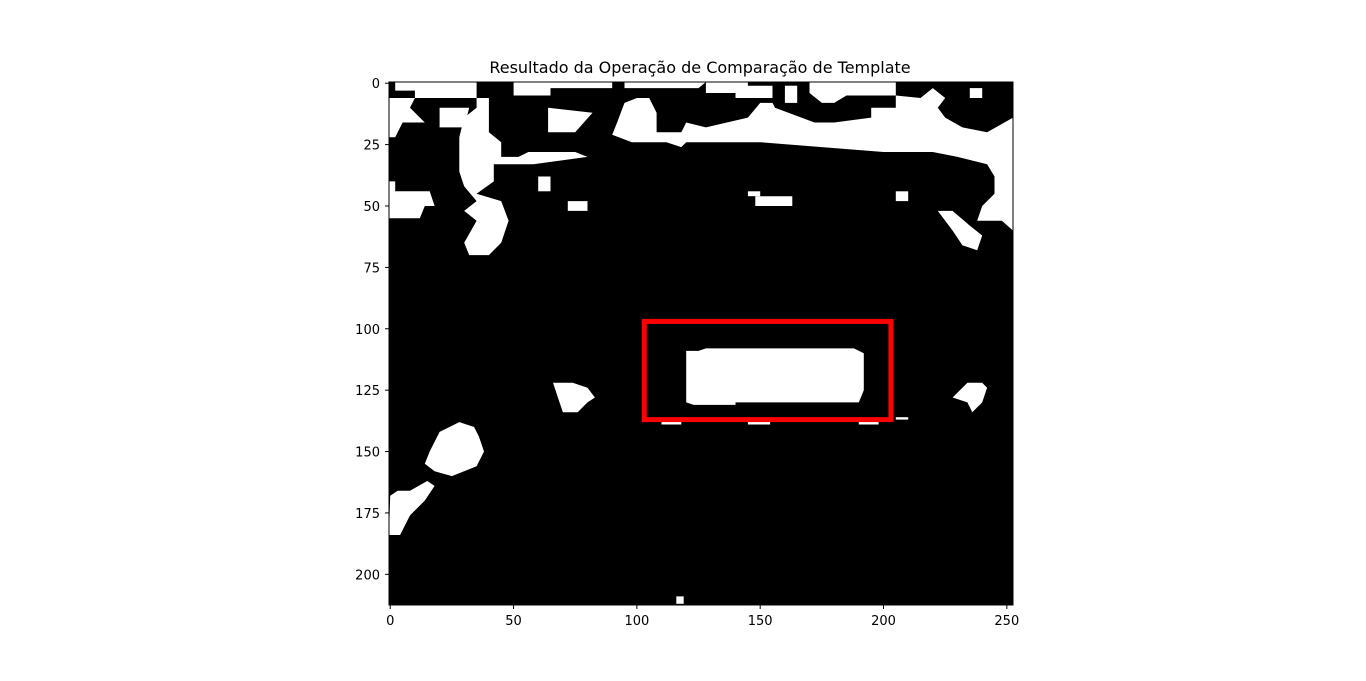 Image resolution: width=1366 pixels, height=681 pixels. What do you see at coordinates (371, 268) in the screenshot?
I see `y-tick-label: 75` at bounding box center [371, 268].